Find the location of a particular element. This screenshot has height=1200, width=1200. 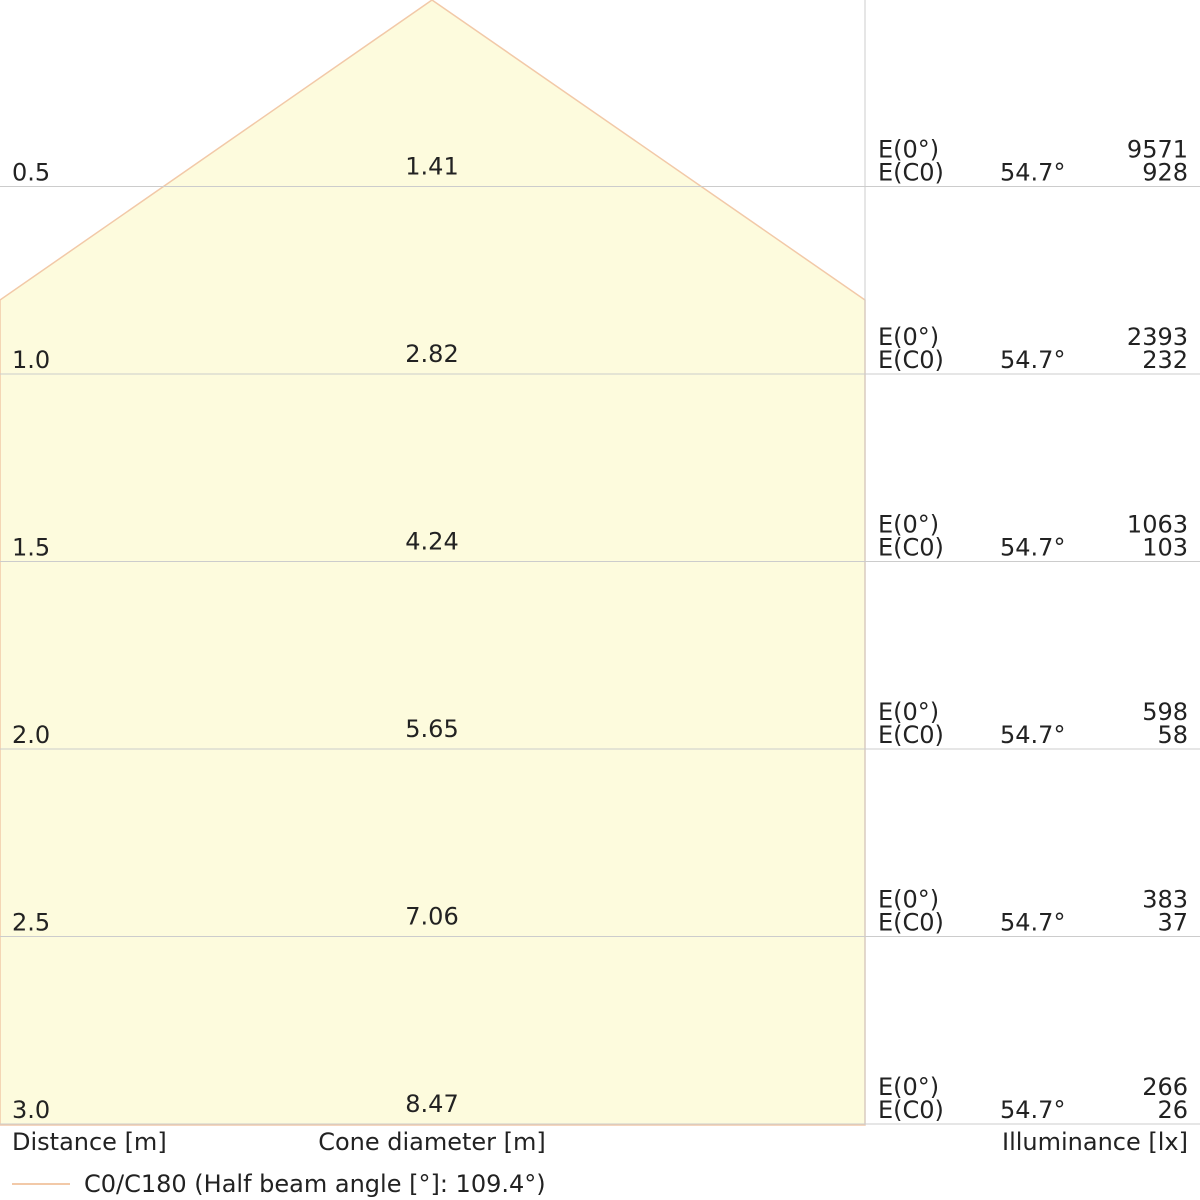

cone-diameter-label: 1.41 is located at coordinates (431, 167).